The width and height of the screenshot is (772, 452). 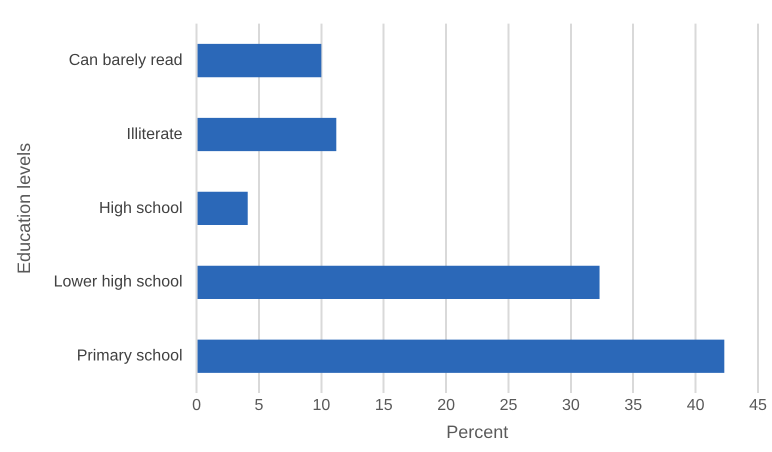 What do you see at coordinates (125, 60) in the screenshot?
I see `y-tick-label: Can barely read` at bounding box center [125, 60].